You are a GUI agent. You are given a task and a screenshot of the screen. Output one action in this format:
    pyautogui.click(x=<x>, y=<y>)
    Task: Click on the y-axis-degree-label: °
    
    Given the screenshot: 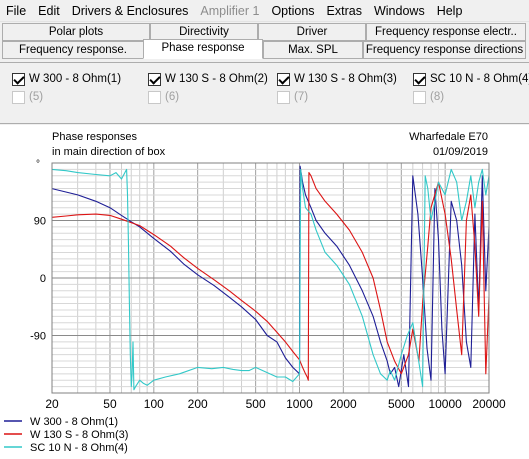 What is the action you would take?
    pyautogui.click(x=38, y=164)
    